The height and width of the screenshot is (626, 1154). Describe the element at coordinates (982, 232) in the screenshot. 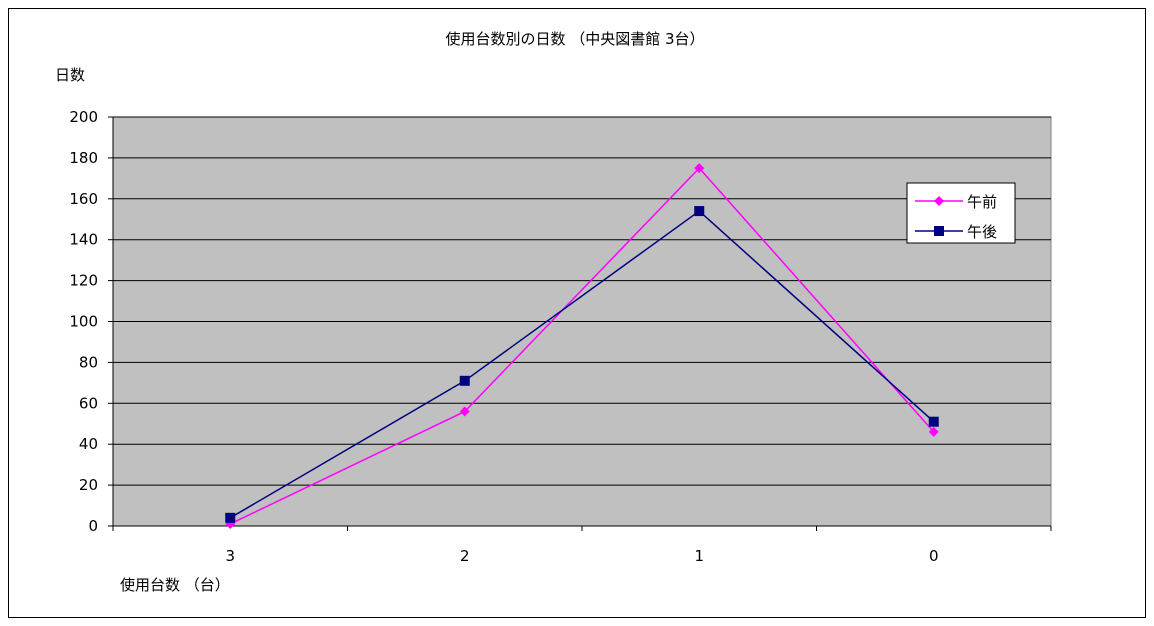

I see `legend-label: 午後` at that location.